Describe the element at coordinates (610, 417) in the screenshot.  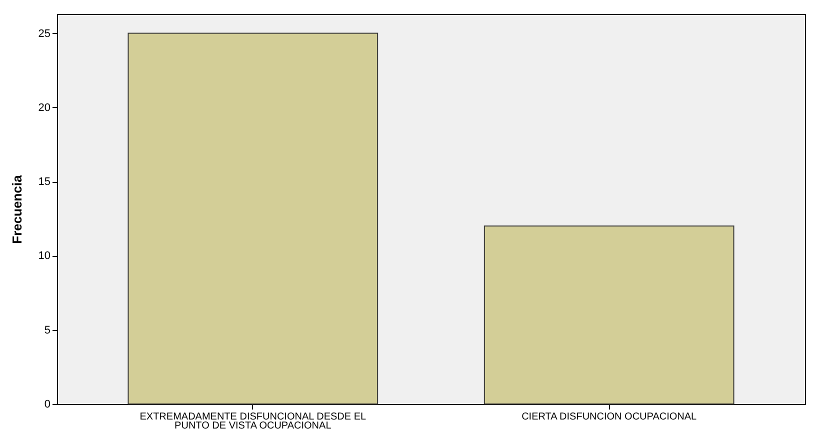
I see `x-tick-label: CIERTA DISFUNCION OCUPACIONAL` at that location.